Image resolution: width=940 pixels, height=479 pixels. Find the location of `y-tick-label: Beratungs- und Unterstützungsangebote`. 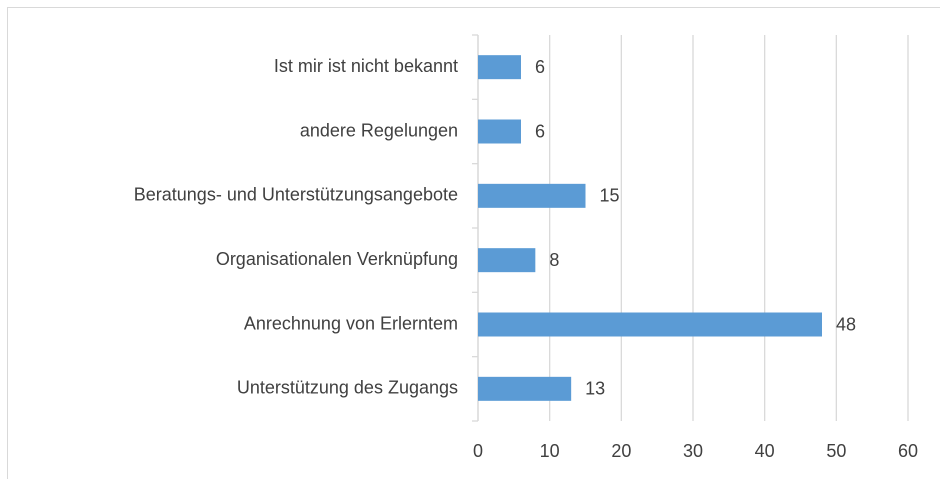

y-tick-label: Beratungs- und Unterstützungsangebote is located at coordinates (296, 195).